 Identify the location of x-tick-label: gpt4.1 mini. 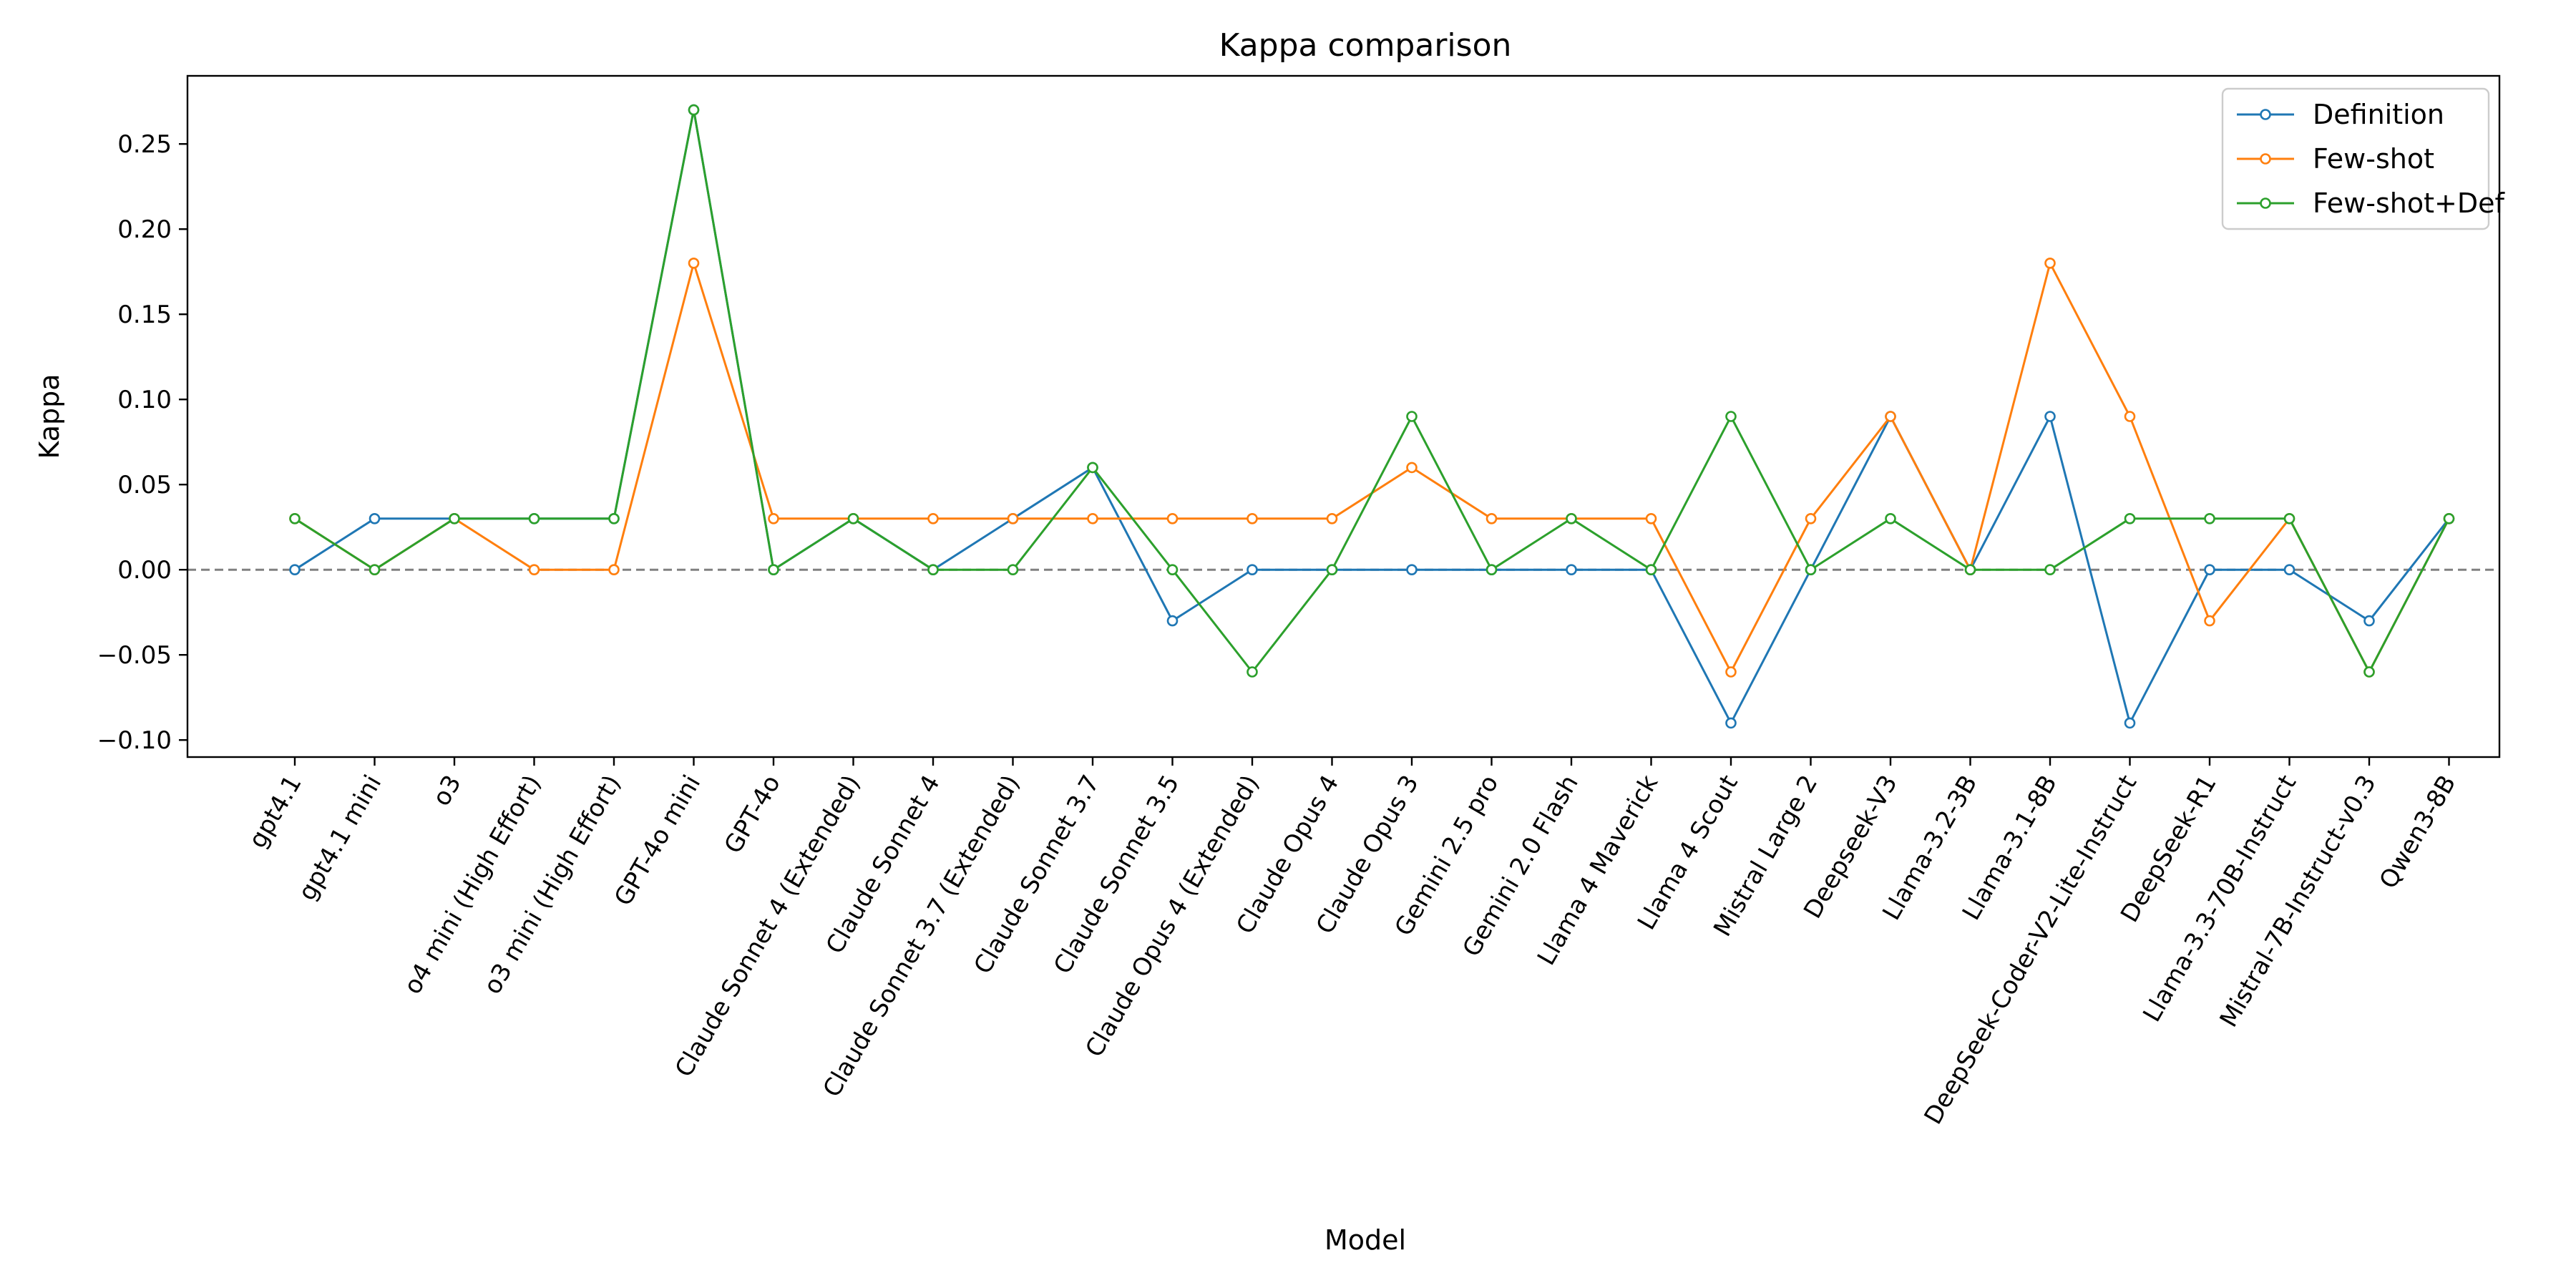
(340, 838).